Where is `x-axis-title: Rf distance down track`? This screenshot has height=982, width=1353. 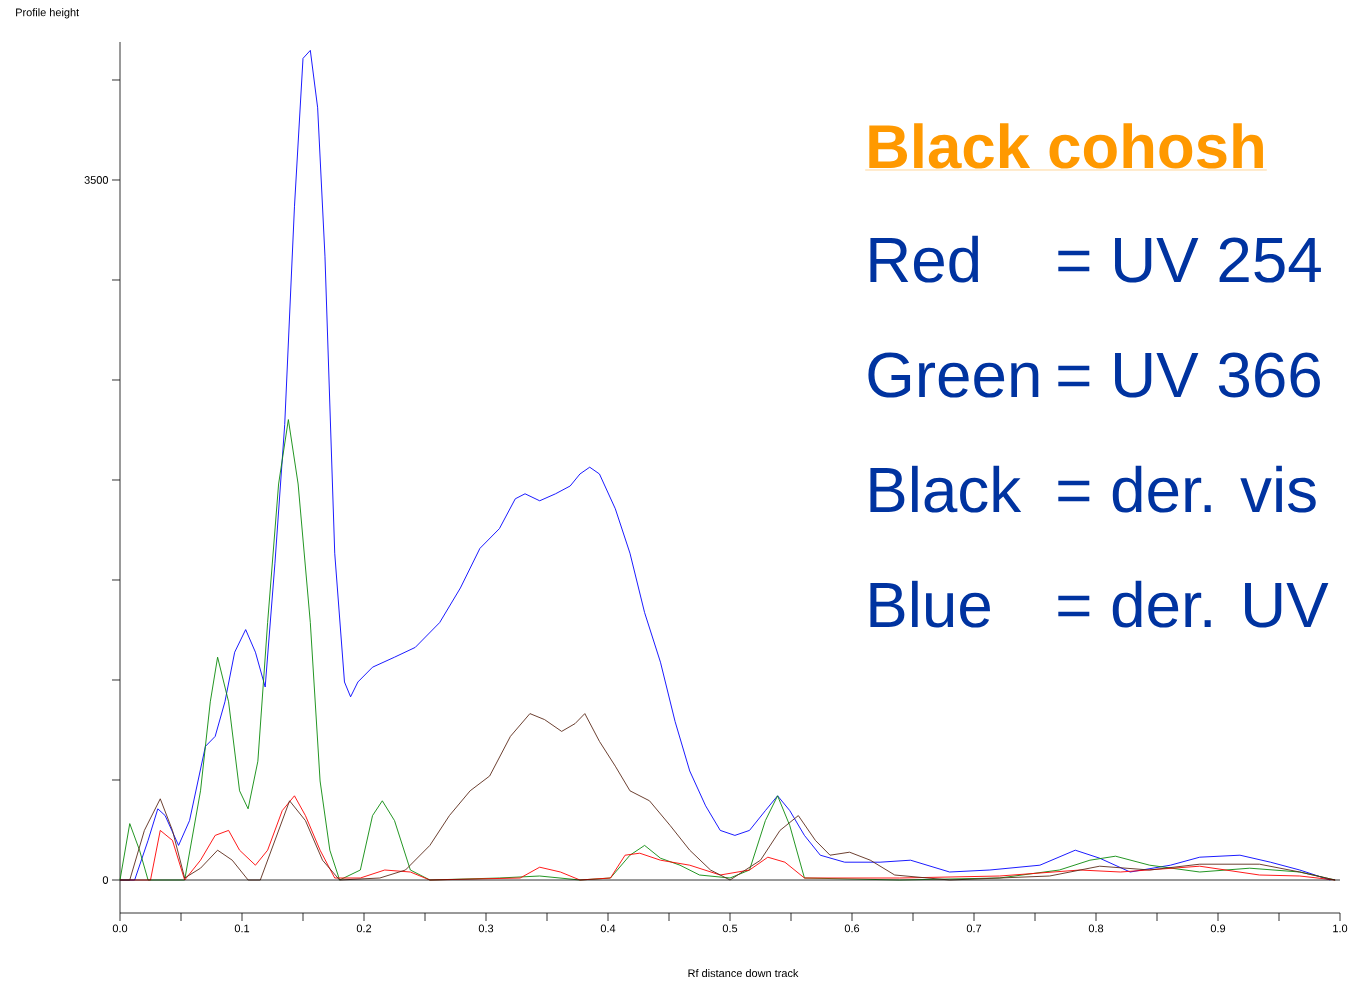 x-axis-title: Rf distance down track is located at coordinates (743, 973).